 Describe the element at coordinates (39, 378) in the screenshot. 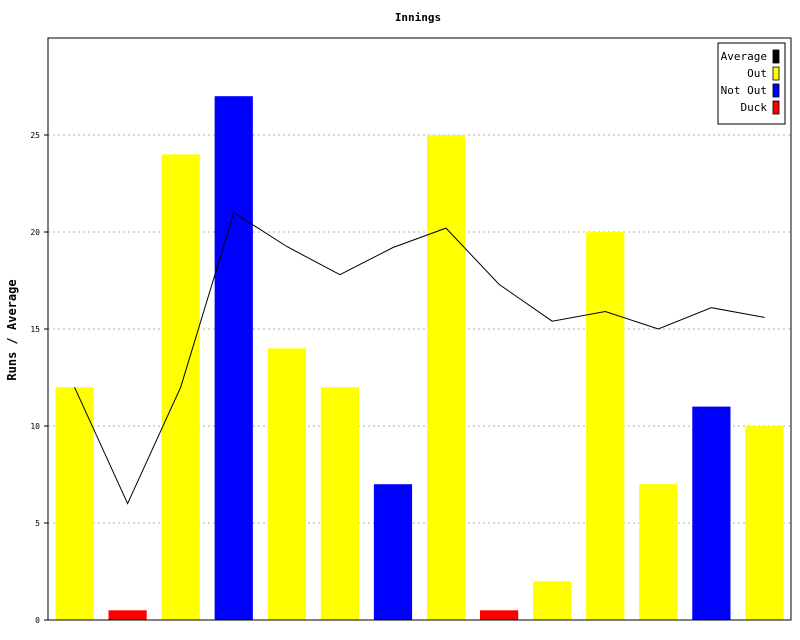

I see `y-axis-ticks: 0 5 10 15 20 25` at that location.